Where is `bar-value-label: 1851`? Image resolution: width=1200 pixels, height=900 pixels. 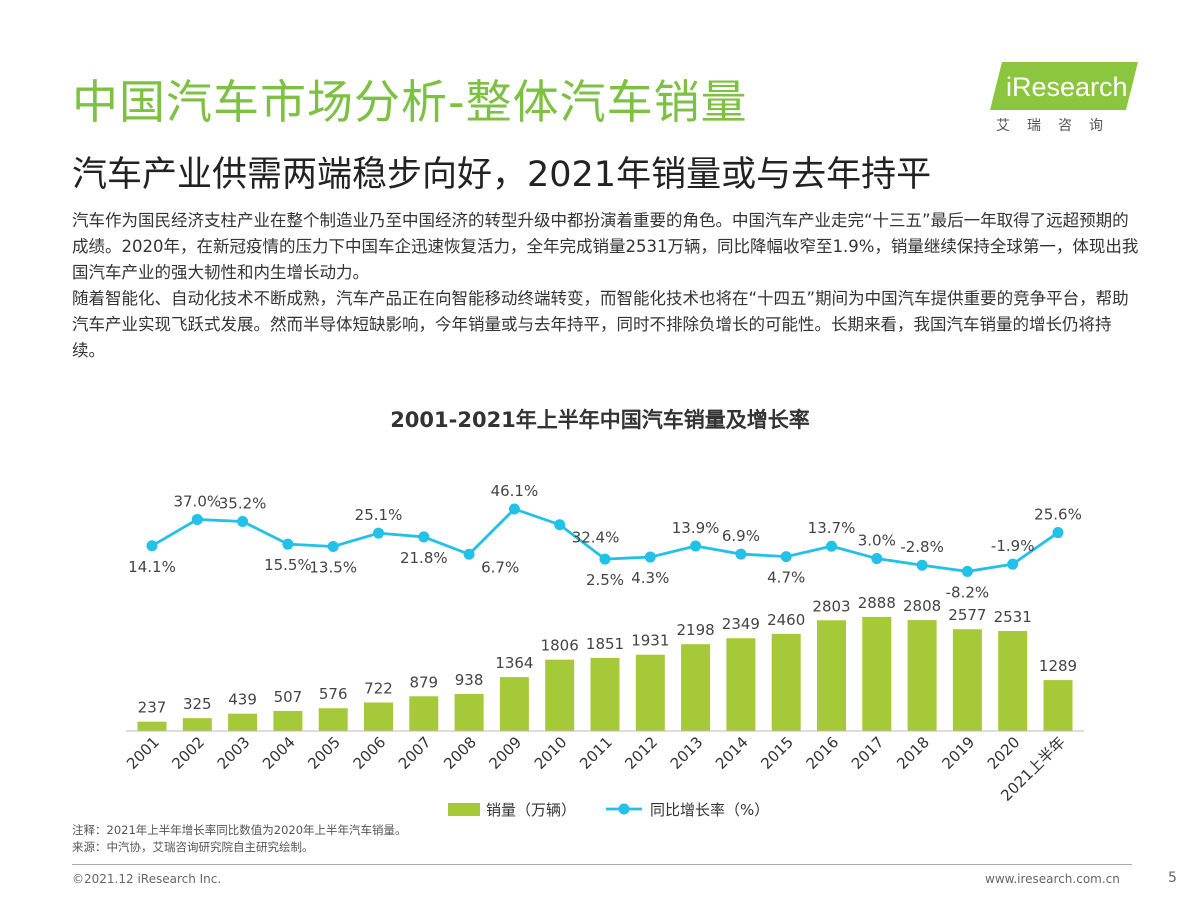
bar-value-label: 1851 is located at coordinates (605, 644).